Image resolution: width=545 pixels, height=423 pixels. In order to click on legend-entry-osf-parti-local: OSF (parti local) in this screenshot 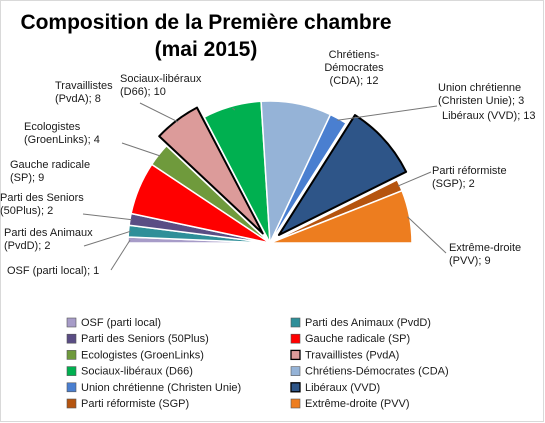, I will do `click(121, 323)`.